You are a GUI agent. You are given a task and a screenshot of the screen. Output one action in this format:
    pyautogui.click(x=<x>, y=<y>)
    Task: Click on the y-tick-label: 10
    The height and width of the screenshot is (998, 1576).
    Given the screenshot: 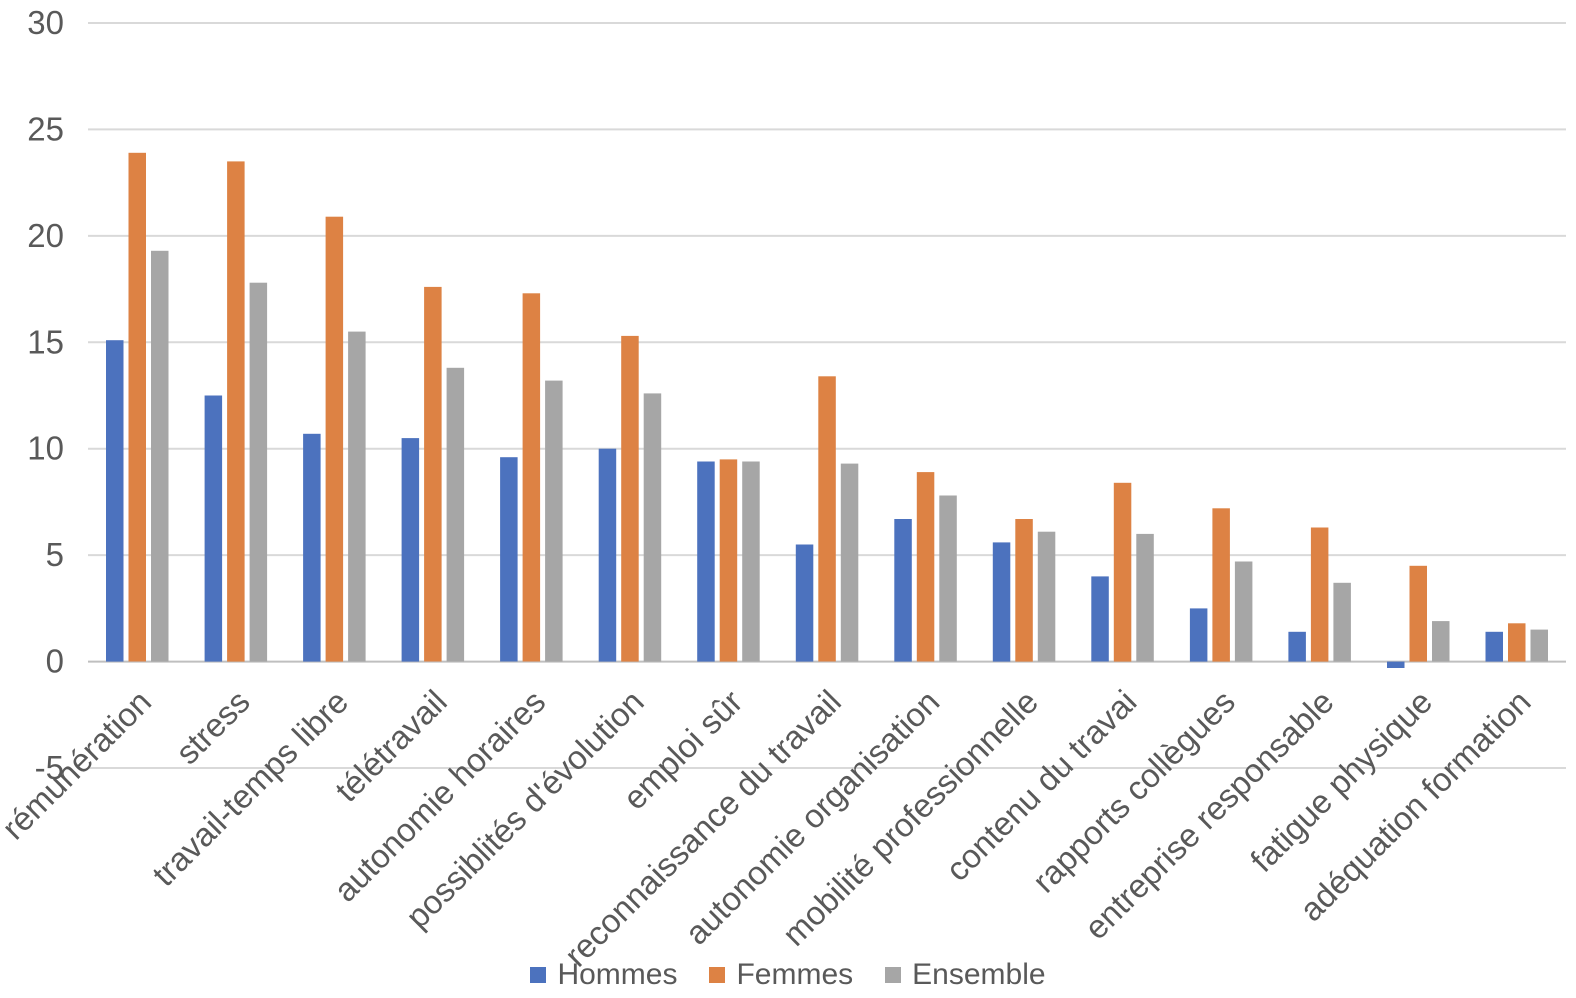 What is the action you would take?
    pyautogui.click(x=45, y=448)
    